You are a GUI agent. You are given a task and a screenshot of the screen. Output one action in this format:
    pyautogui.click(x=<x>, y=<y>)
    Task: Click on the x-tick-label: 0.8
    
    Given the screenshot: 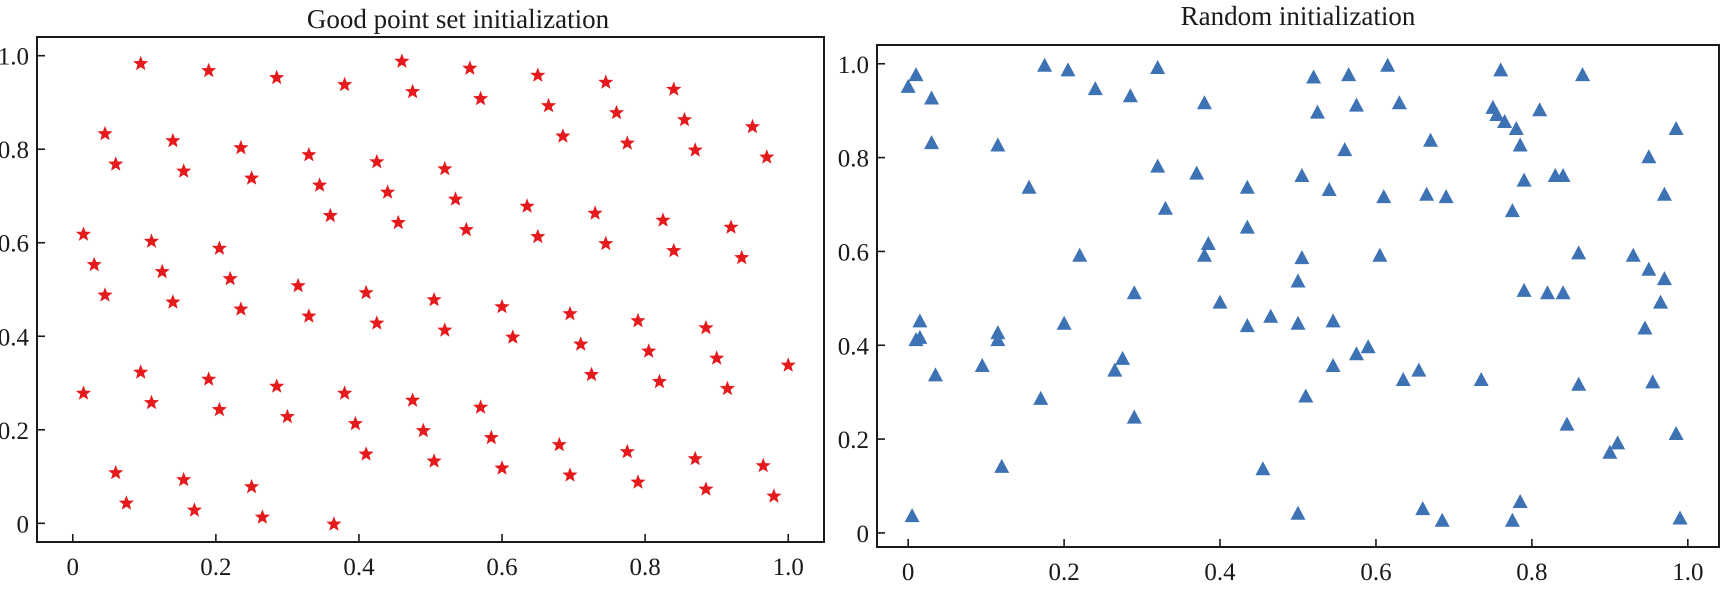 What is the action you would take?
    pyautogui.click(x=1531, y=572)
    